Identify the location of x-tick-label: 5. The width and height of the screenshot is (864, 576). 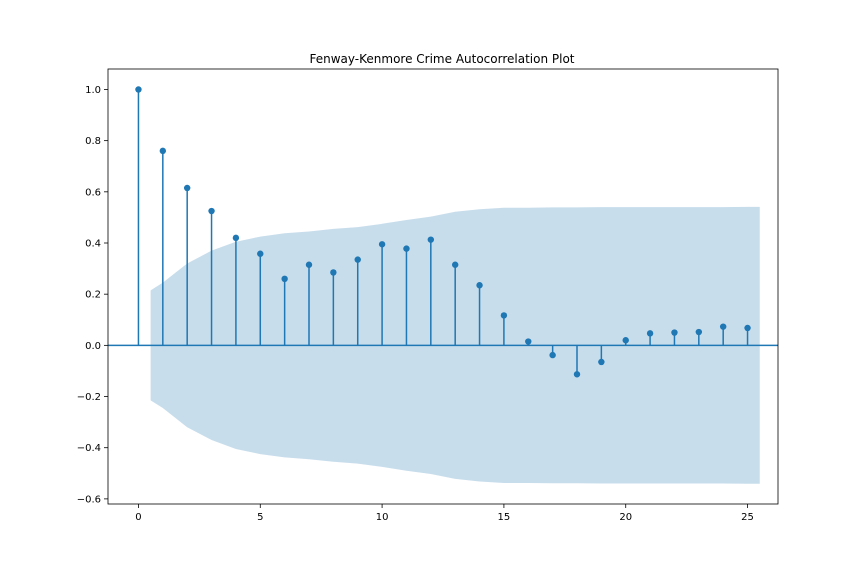
(260, 517).